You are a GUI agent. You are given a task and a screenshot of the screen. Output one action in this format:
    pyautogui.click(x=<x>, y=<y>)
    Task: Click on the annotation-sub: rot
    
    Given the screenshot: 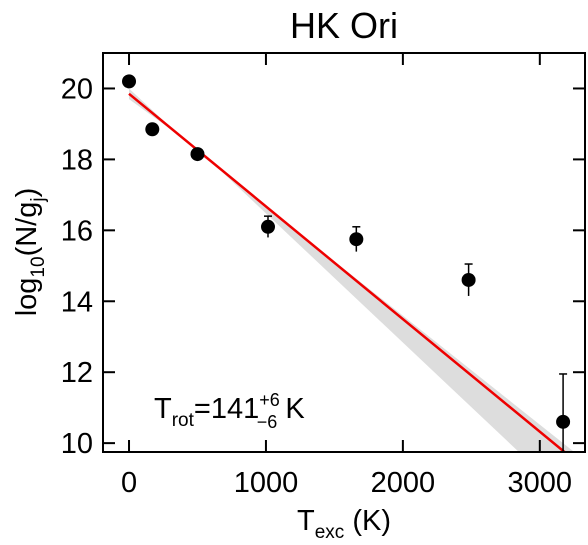 What is the action you would take?
    pyautogui.click(x=183, y=420)
    